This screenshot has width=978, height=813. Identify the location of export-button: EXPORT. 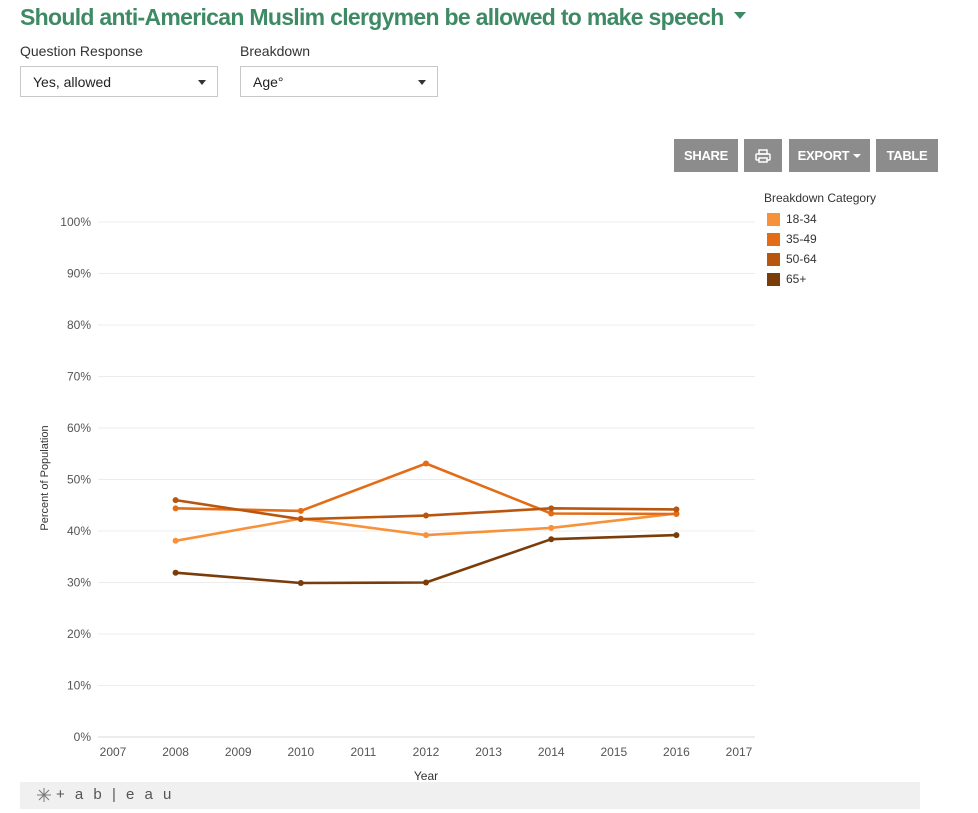
(829, 155).